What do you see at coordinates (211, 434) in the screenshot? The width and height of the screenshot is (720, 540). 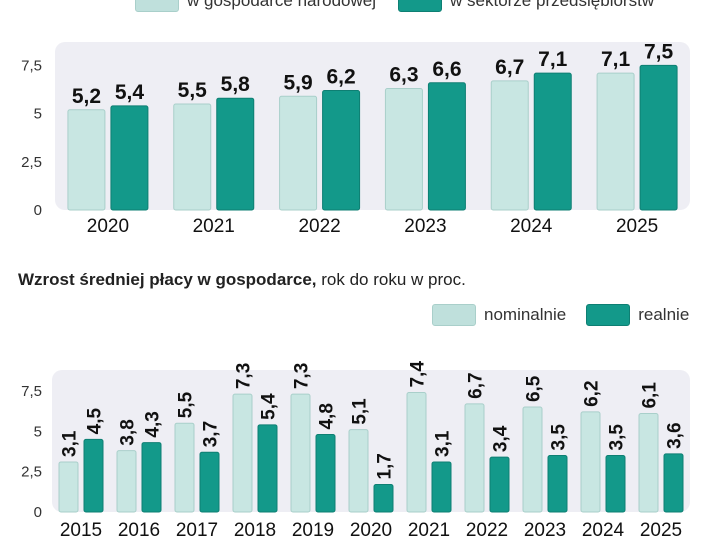 I see `bar-value-label: 3,7` at bounding box center [211, 434].